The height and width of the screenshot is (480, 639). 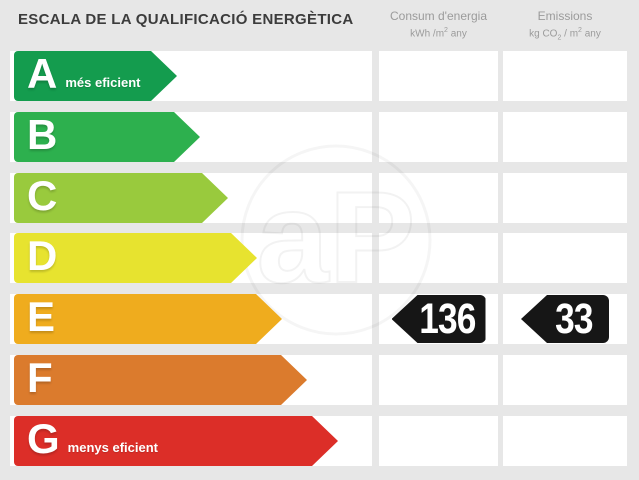 I want to click on consumption-cell: 136, so click(x=438, y=319).